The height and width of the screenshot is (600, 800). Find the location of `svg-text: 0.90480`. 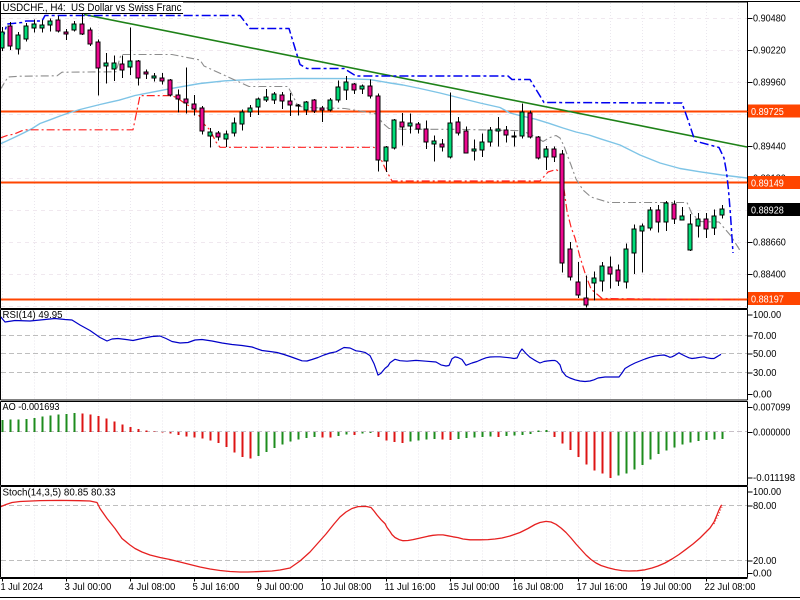

svg-text: 0.90480 is located at coordinates (769, 19).